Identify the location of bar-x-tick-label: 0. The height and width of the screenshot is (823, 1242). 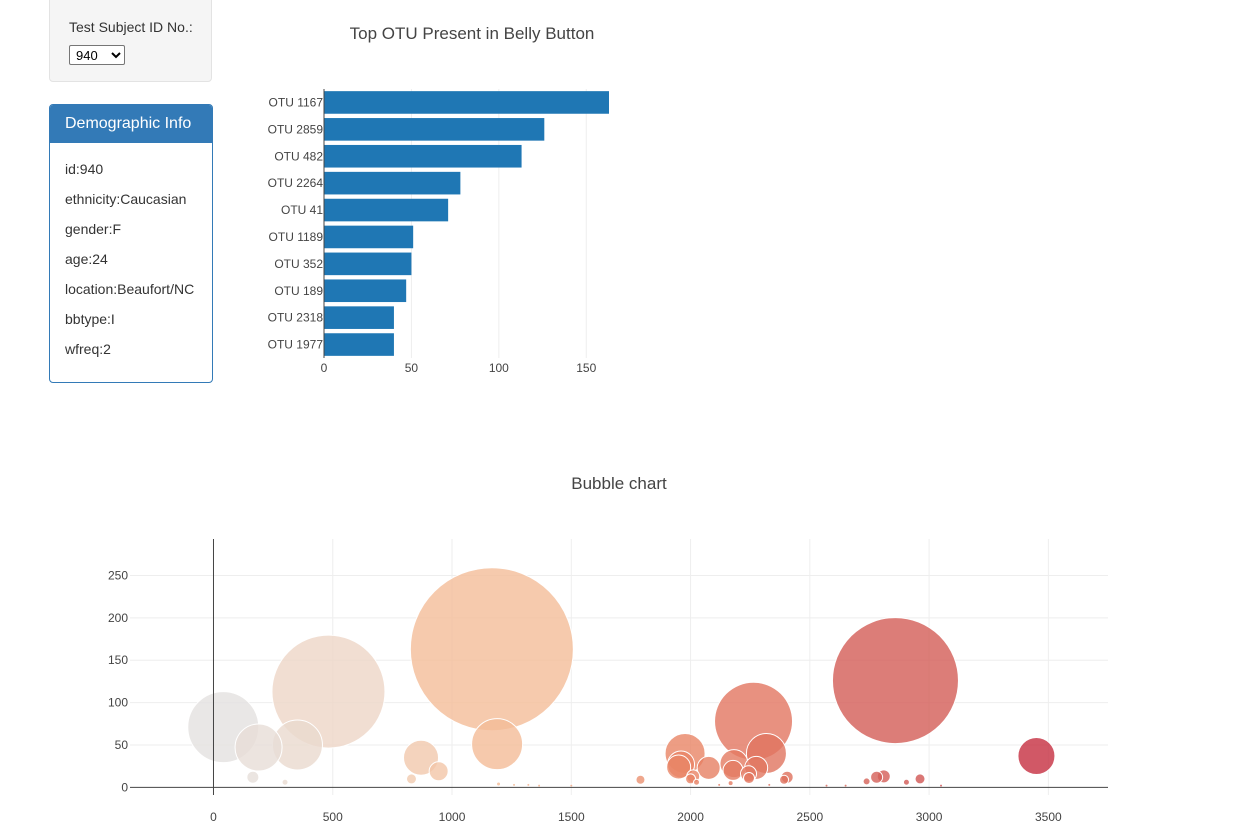
(324, 368).